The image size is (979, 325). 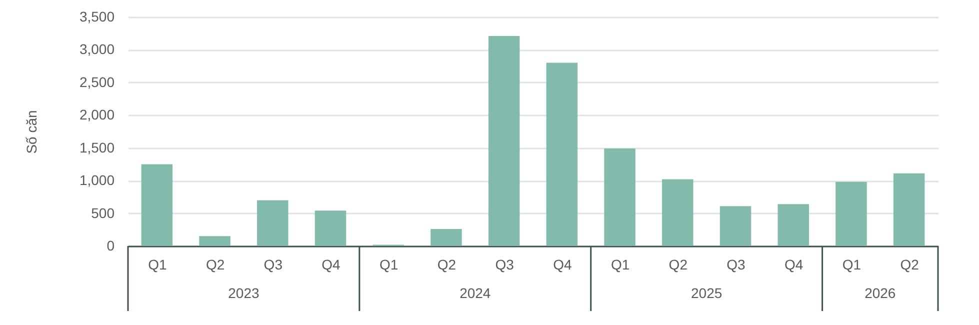 What do you see at coordinates (97, 82) in the screenshot?
I see `y-tick-label: 2,500` at bounding box center [97, 82].